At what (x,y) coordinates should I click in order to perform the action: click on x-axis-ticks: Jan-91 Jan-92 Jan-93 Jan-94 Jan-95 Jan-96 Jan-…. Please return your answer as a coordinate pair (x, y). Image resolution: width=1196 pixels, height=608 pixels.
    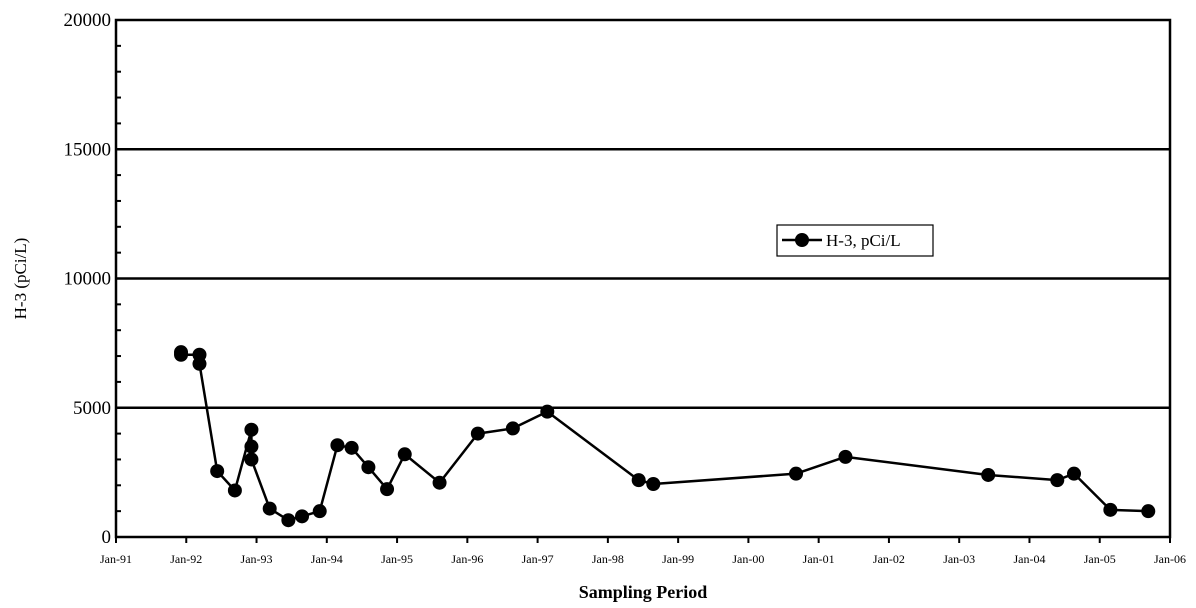
    Looking at the image, I should click on (643, 551).